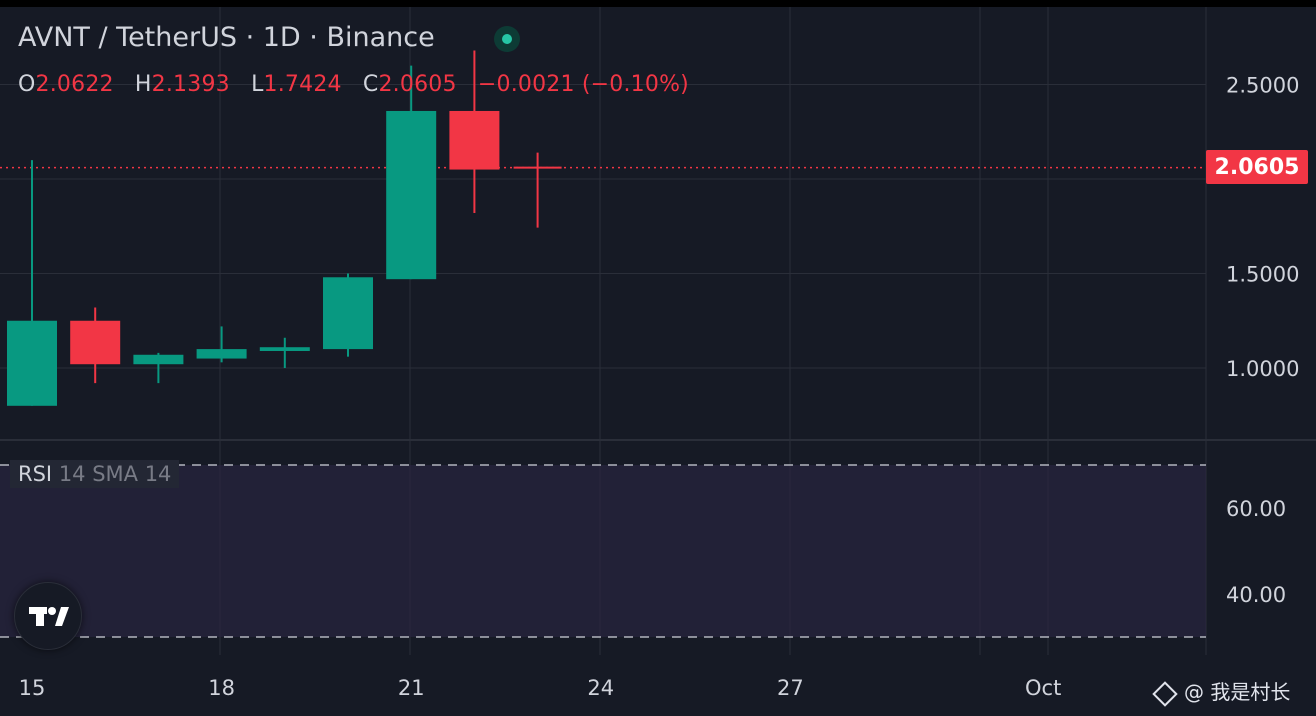  Describe the element at coordinates (1043, 688) in the screenshot. I see `x-axis-tick-label: Oct` at that location.